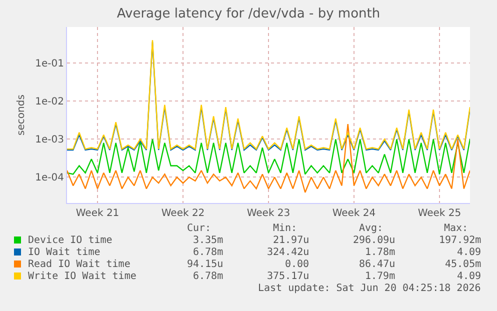  I want to click on text: 197.92m, so click(460, 240).